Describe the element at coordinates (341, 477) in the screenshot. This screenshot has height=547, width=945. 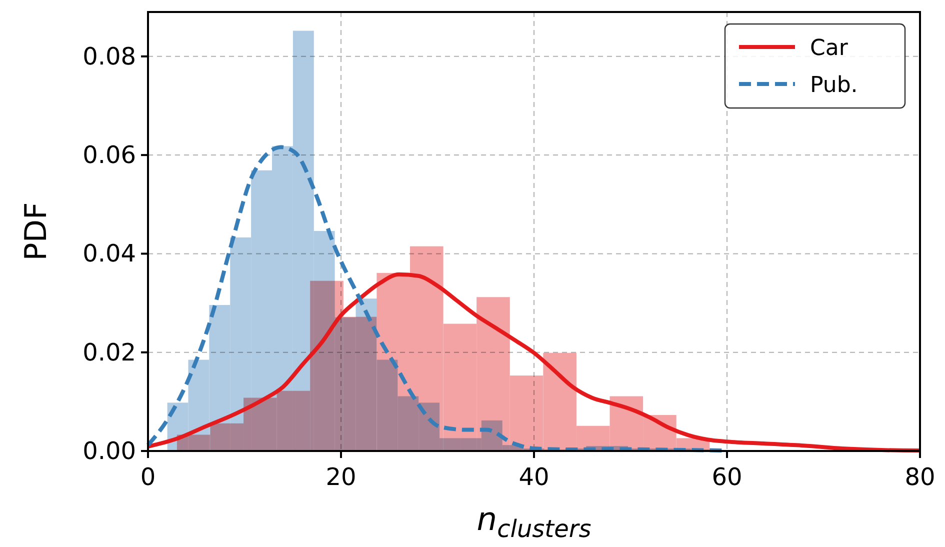
I see `x-tick-label: 20` at that location.